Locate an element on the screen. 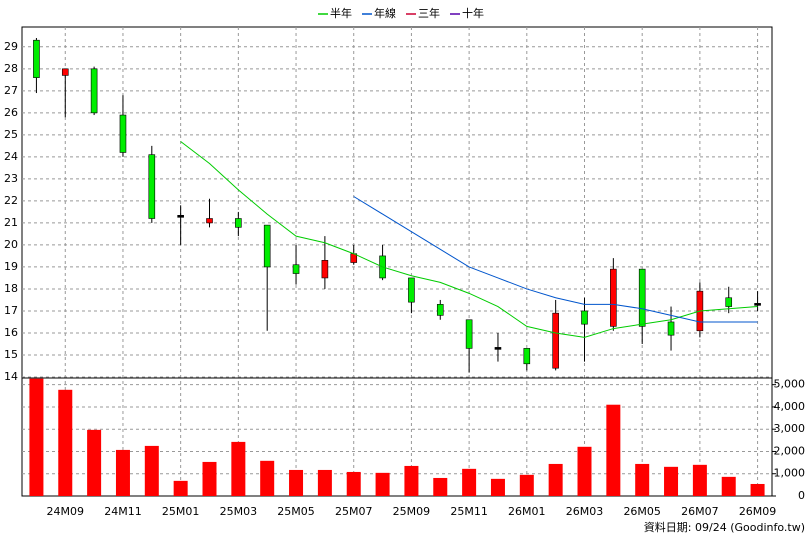 This screenshot has width=808, height=540. x-tick-label: 24M09 is located at coordinates (66, 511).